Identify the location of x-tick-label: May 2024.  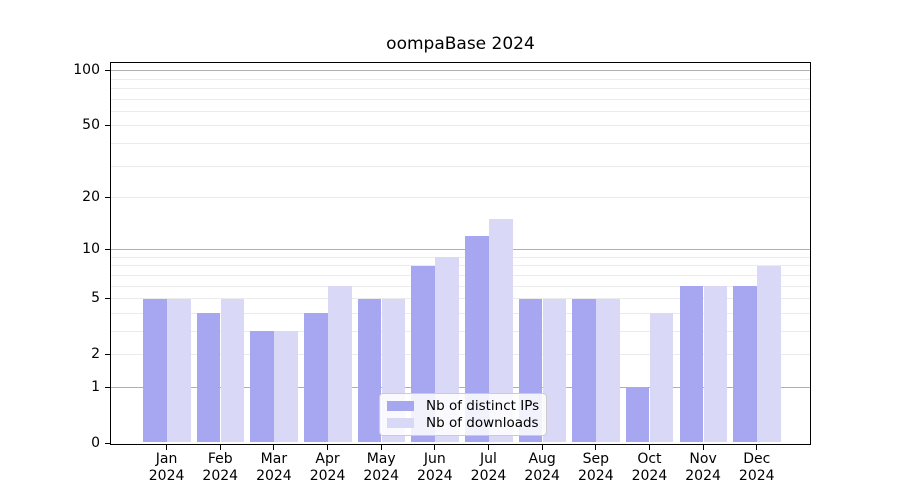
(381, 468).